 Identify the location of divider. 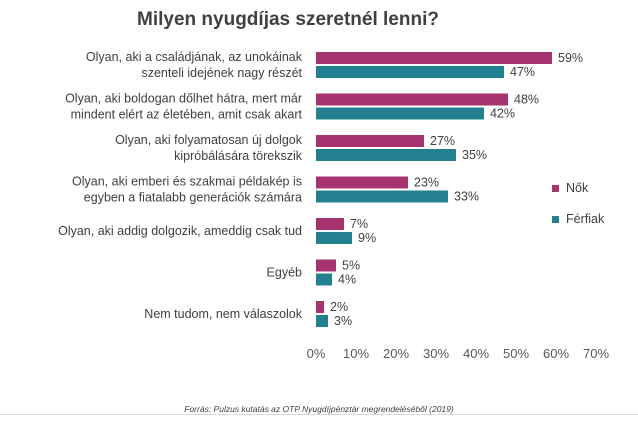
(319, 414).